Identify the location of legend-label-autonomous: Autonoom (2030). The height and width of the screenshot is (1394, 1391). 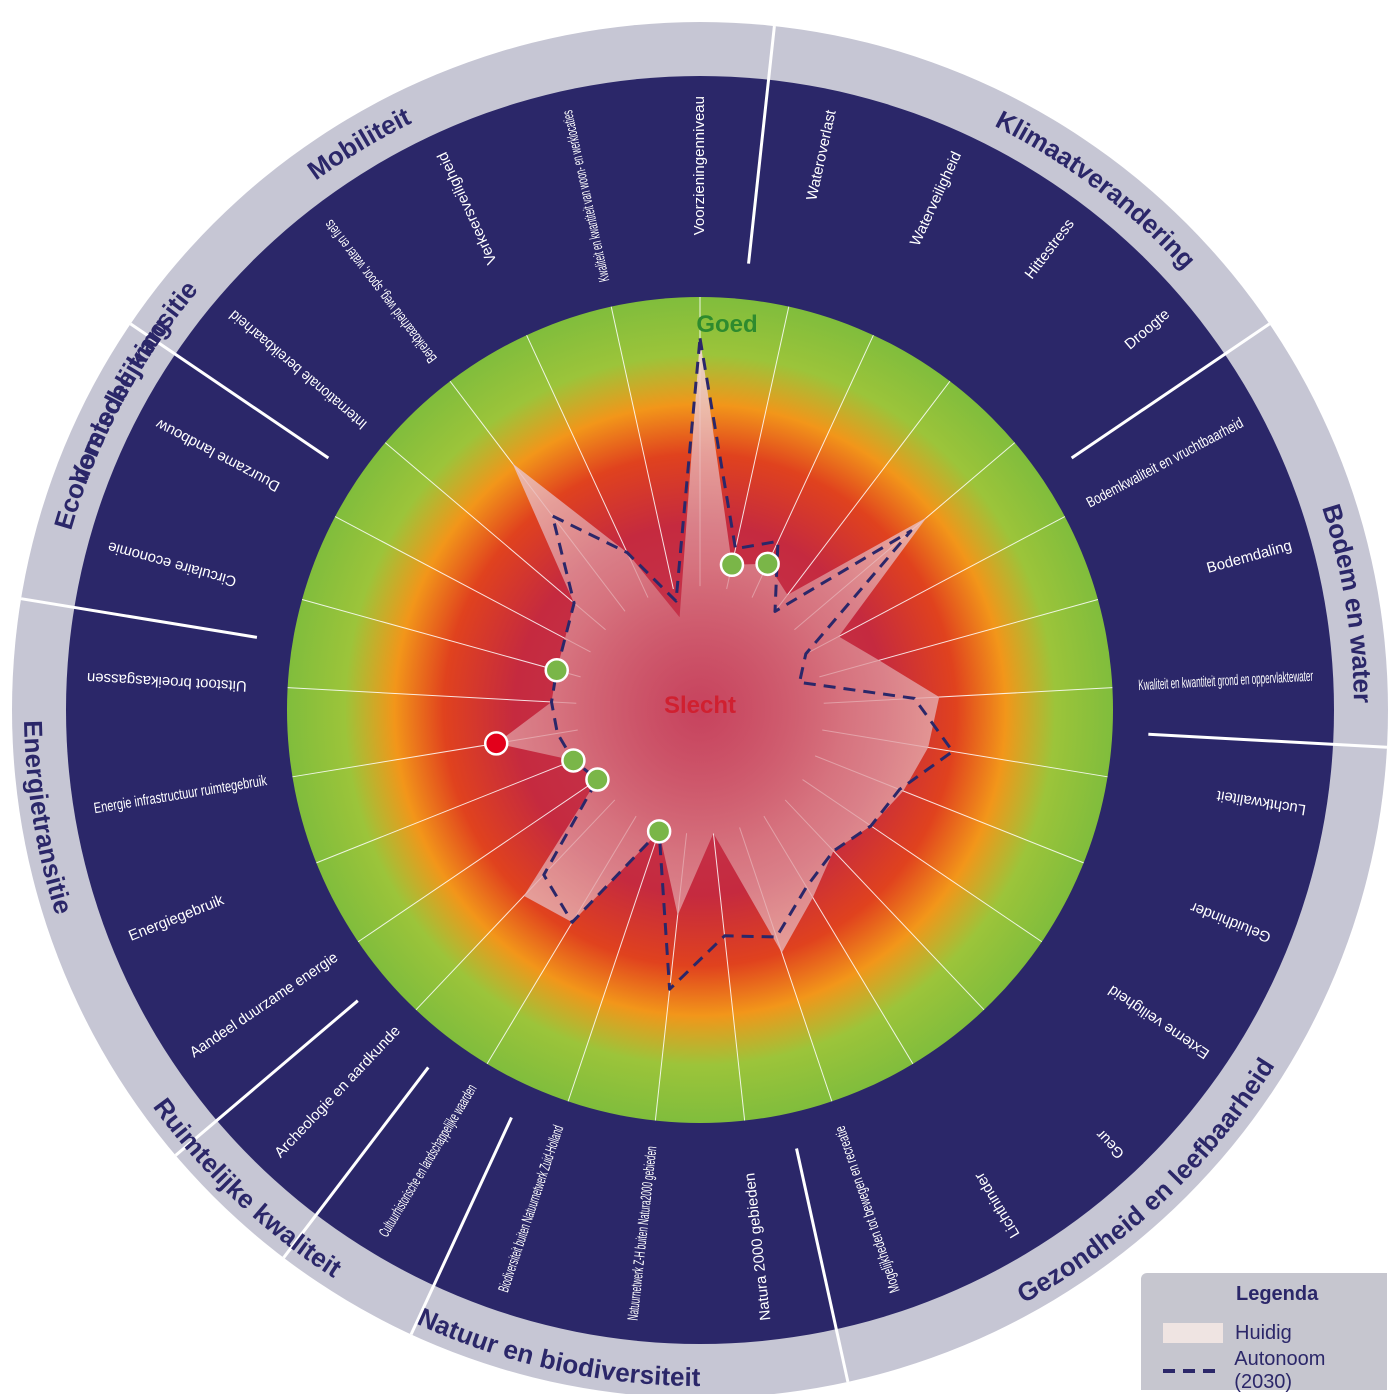
(1280, 1370).